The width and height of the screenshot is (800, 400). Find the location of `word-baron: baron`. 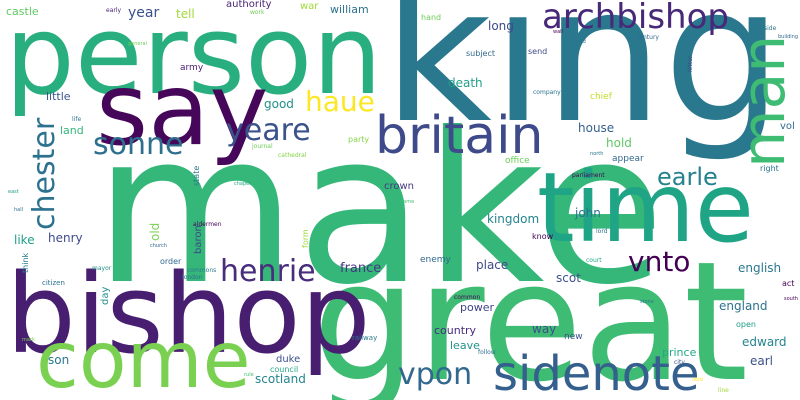

word-baron: baron is located at coordinates (198, 239).